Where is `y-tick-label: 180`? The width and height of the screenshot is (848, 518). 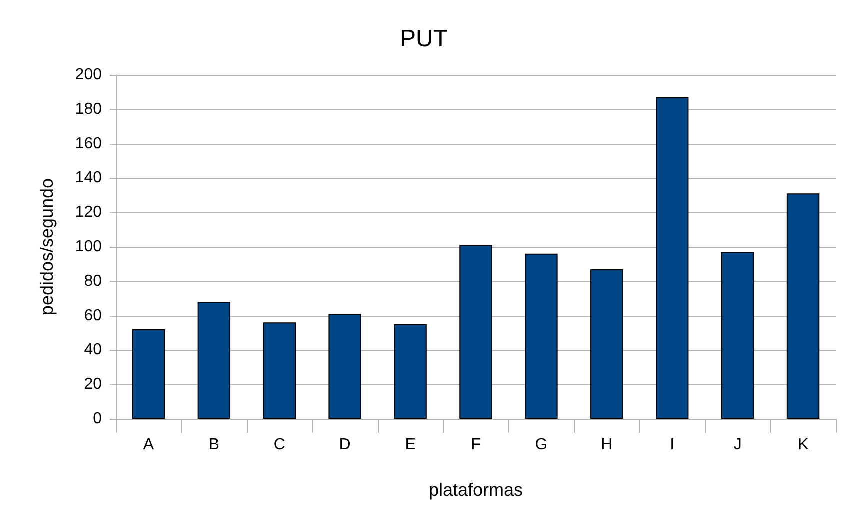 y-tick-label: 180 is located at coordinates (88, 109).